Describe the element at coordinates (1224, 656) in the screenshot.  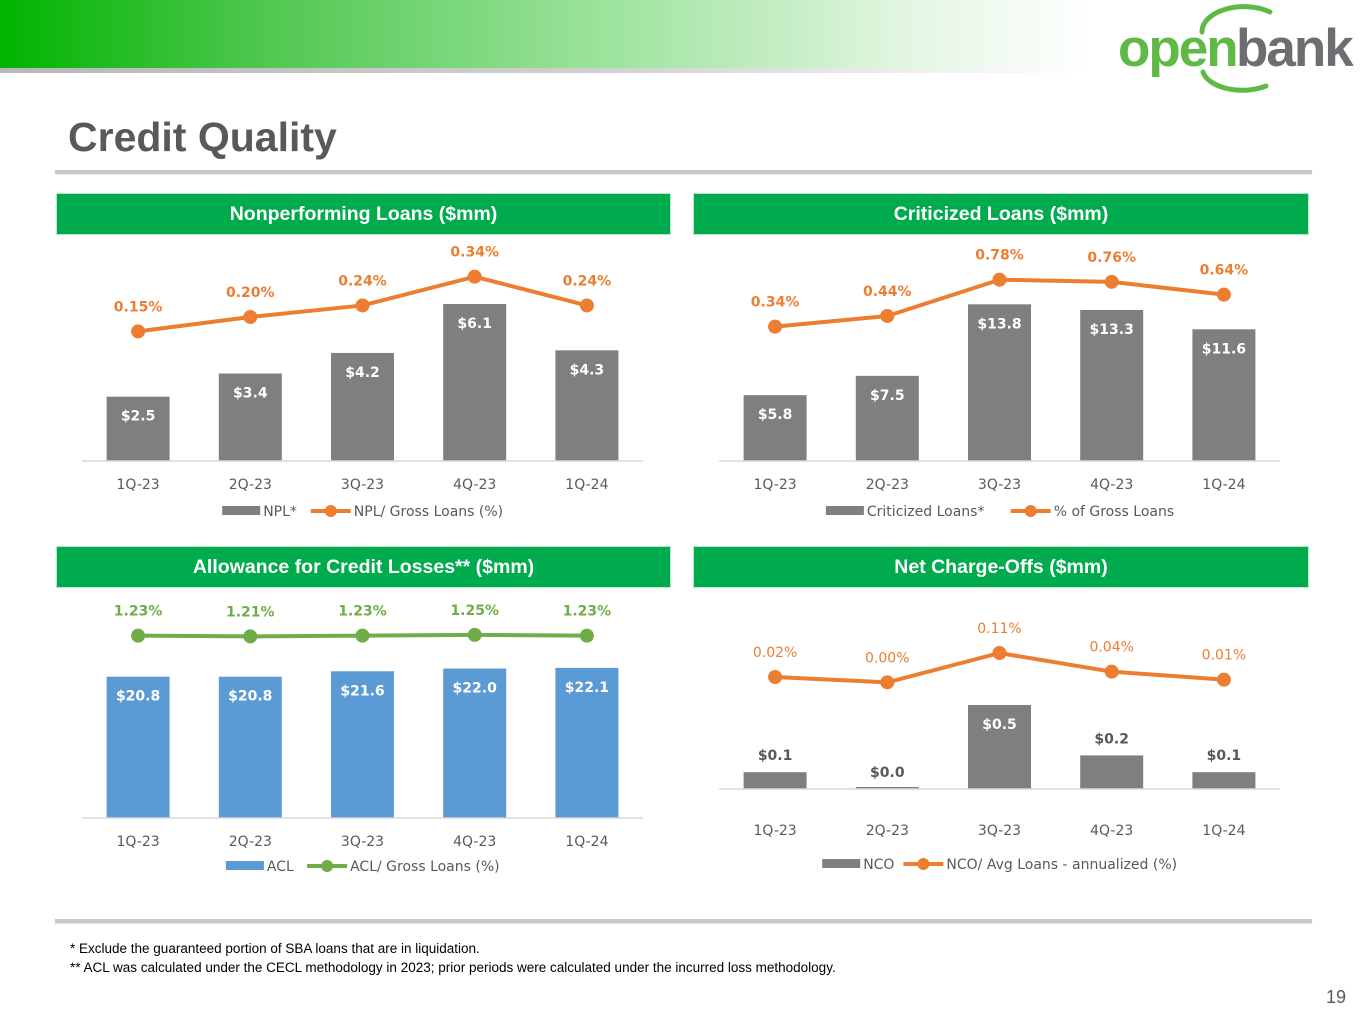
I see `line-label: 0.01%` at that location.